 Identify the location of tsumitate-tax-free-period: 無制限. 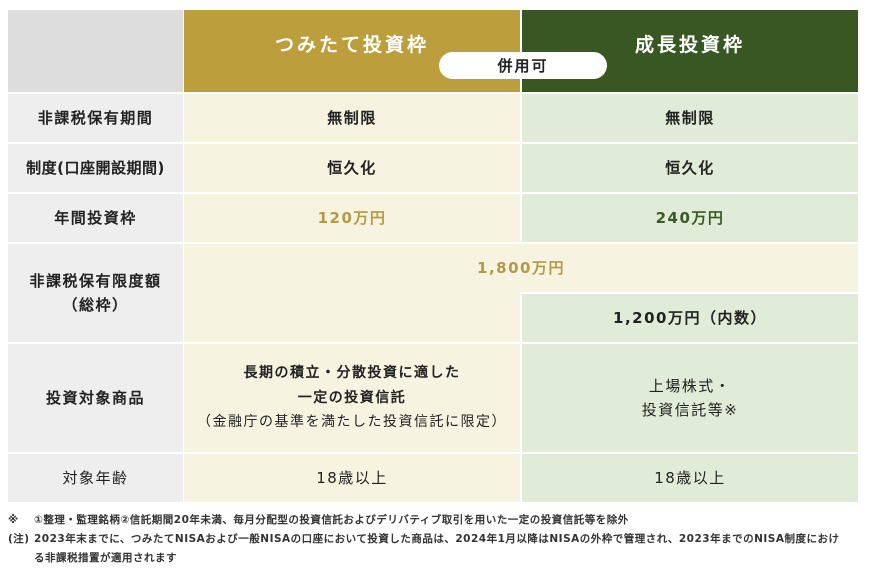
(352, 118).